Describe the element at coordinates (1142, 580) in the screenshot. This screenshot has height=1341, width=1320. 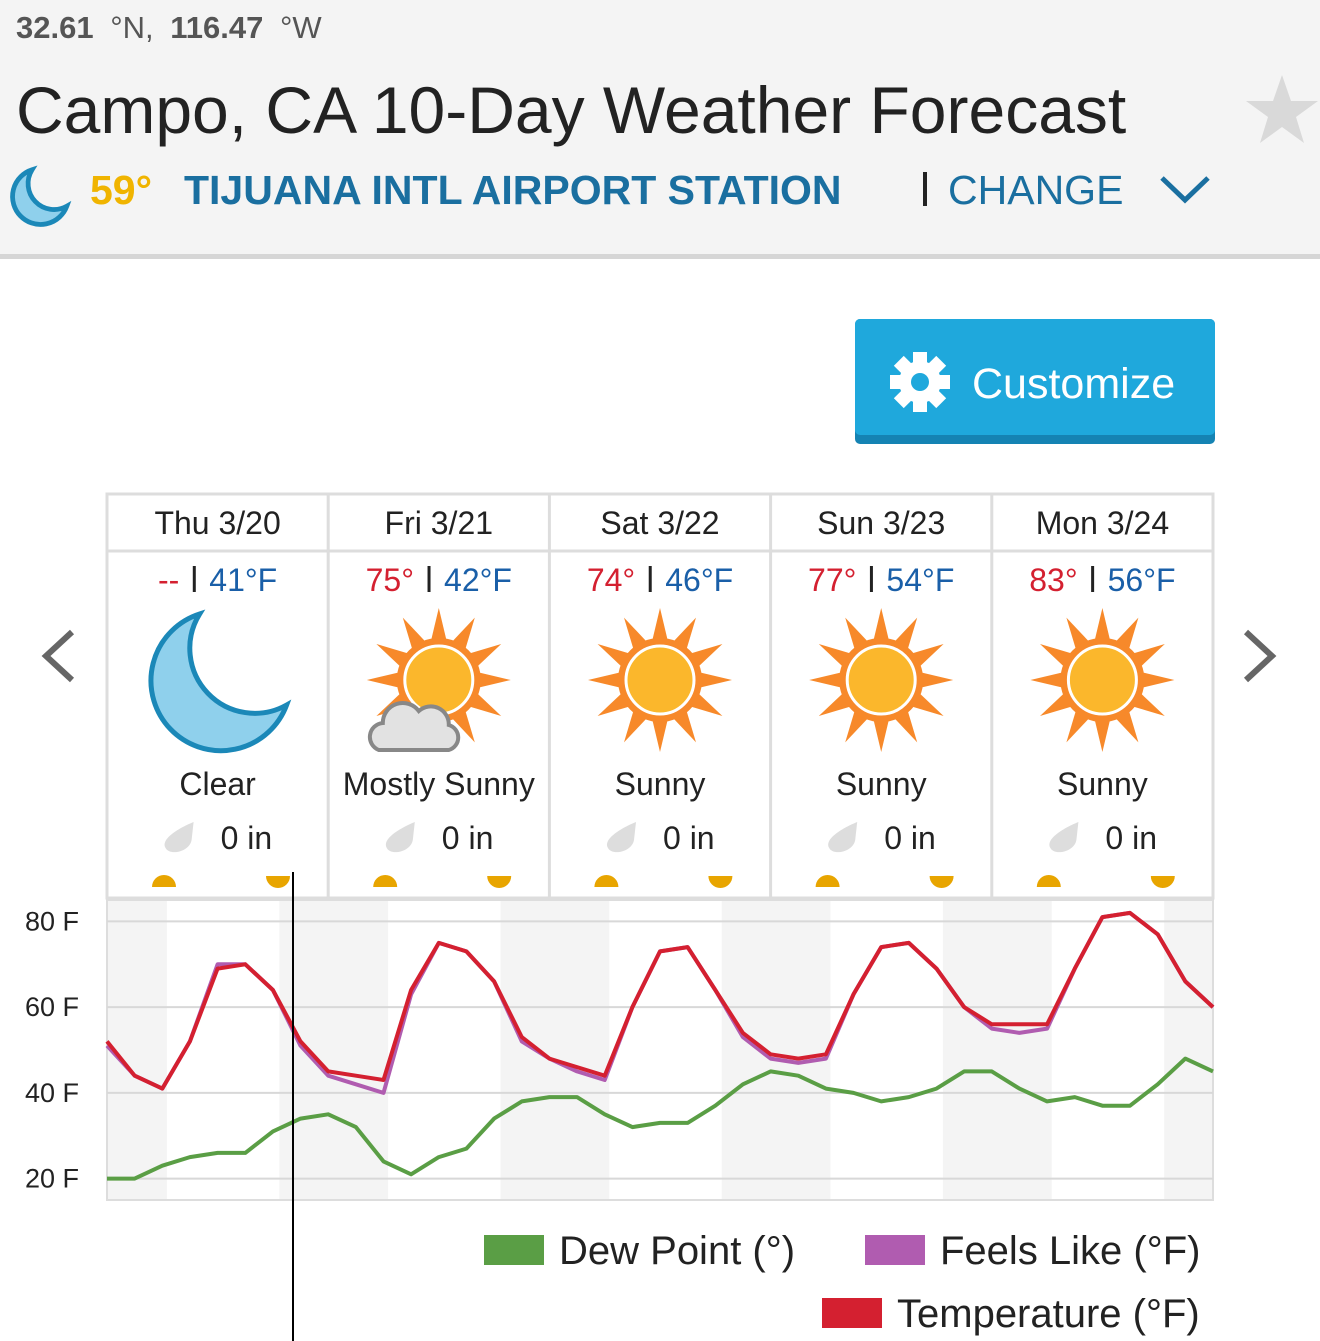
I see `low-temp: 56°F` at that location.